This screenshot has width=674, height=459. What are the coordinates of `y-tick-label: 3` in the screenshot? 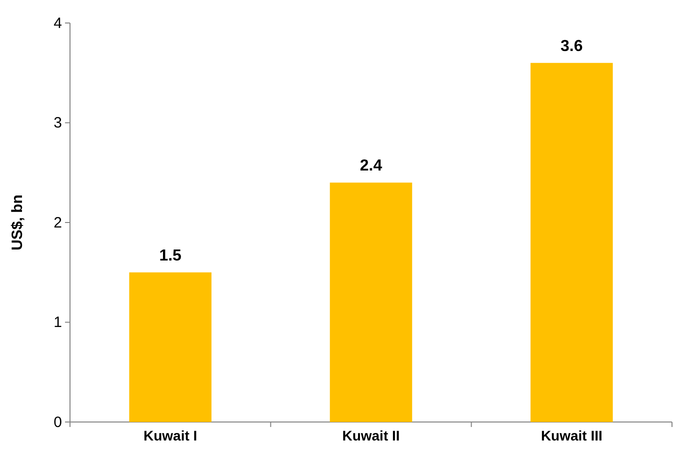 It's located at (58, 123).